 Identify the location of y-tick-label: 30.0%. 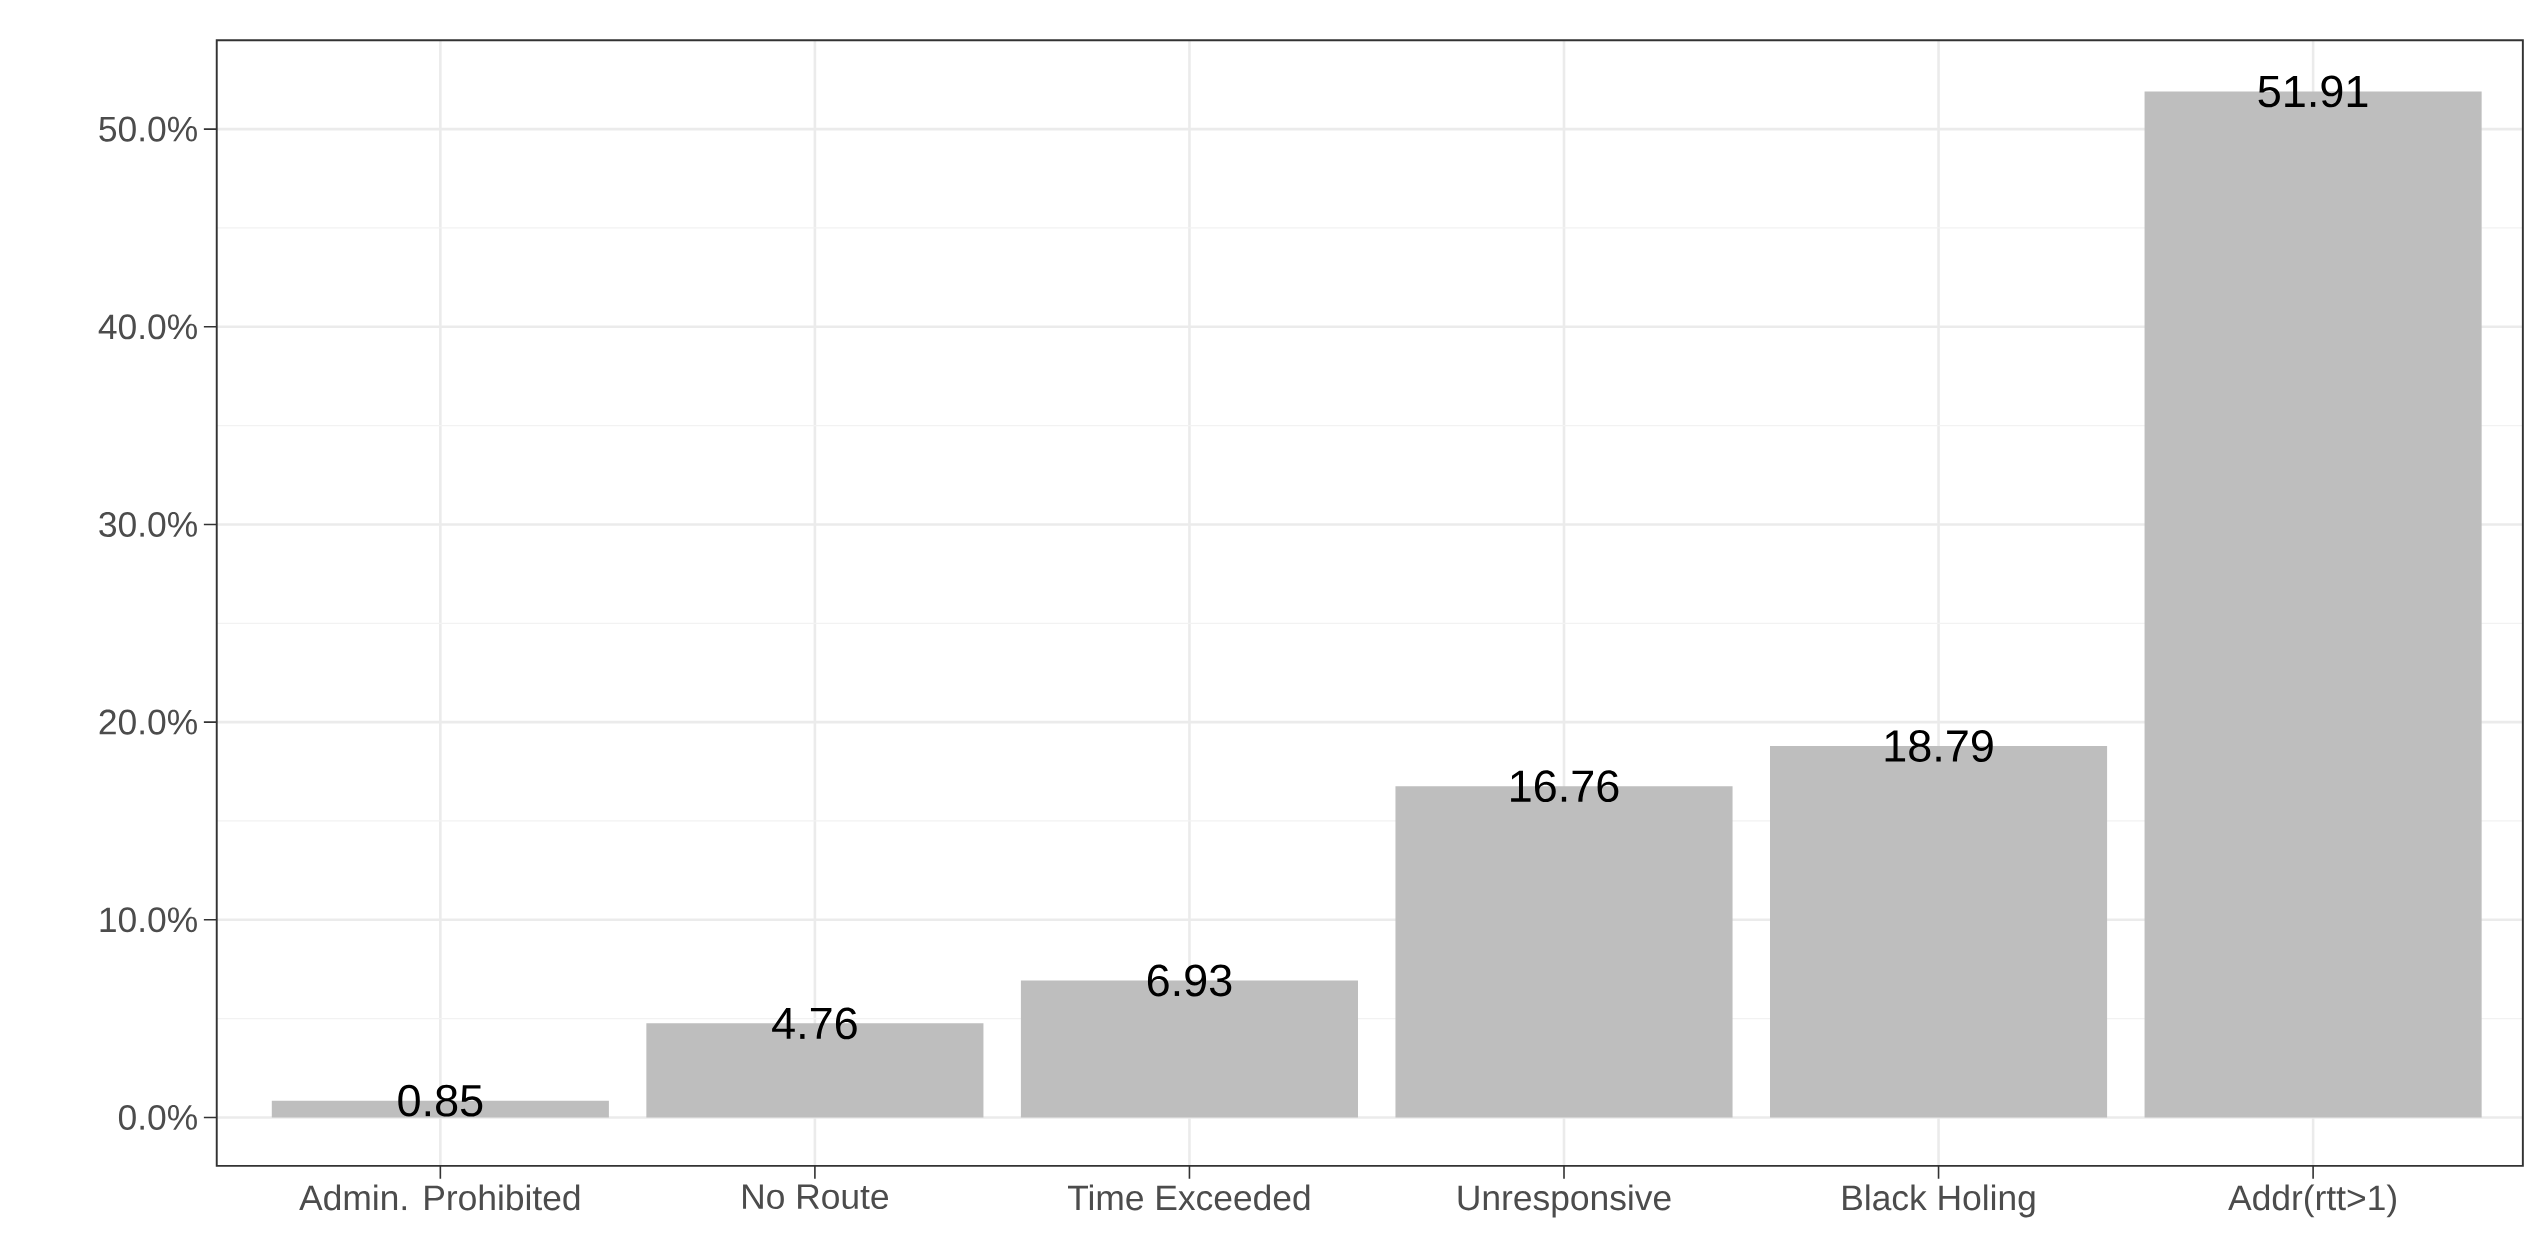
(148, 524).